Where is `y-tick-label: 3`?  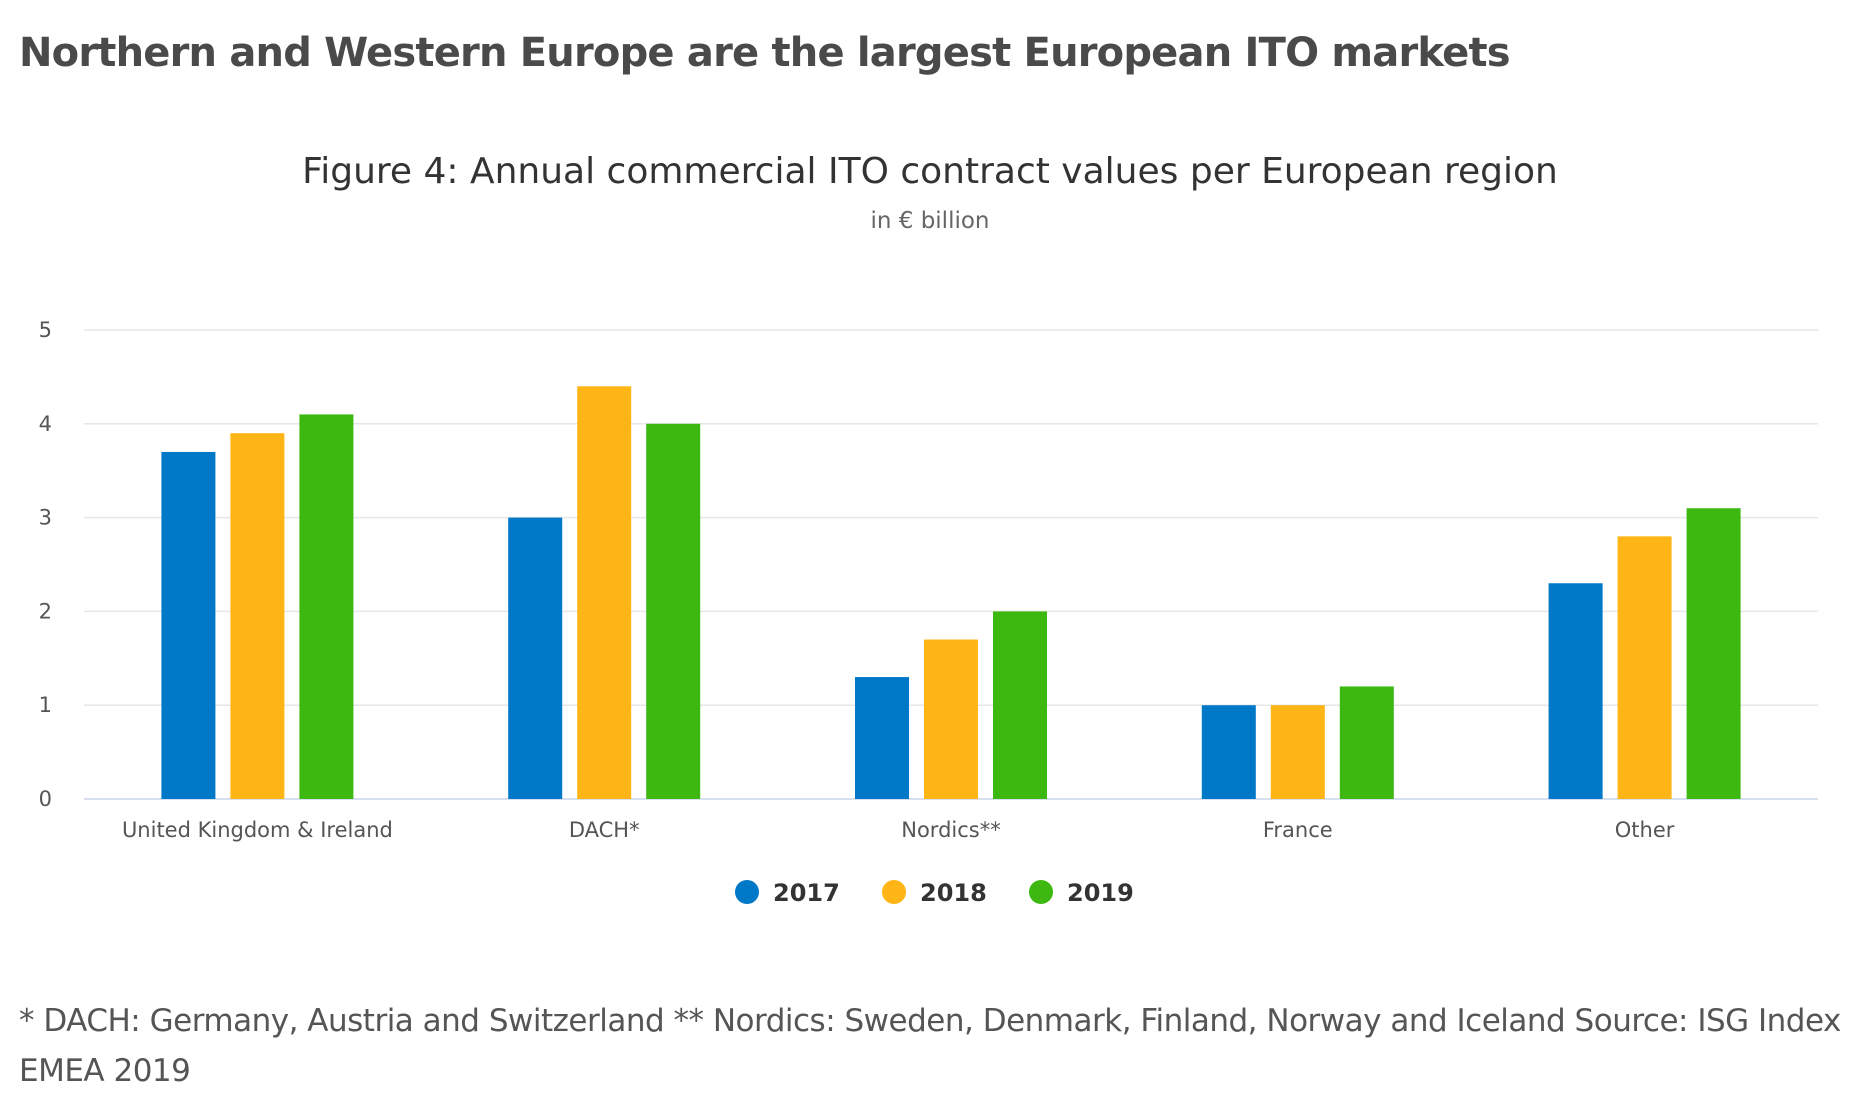 y-tick-label: 3 is located at coordinates (45, 518).